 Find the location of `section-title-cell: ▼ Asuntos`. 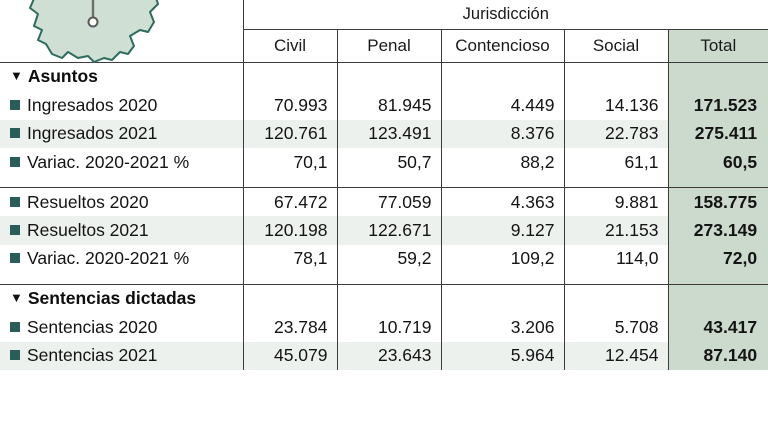

section-title-cell: ▼ Asuntos is located at coordinates (121, 76).